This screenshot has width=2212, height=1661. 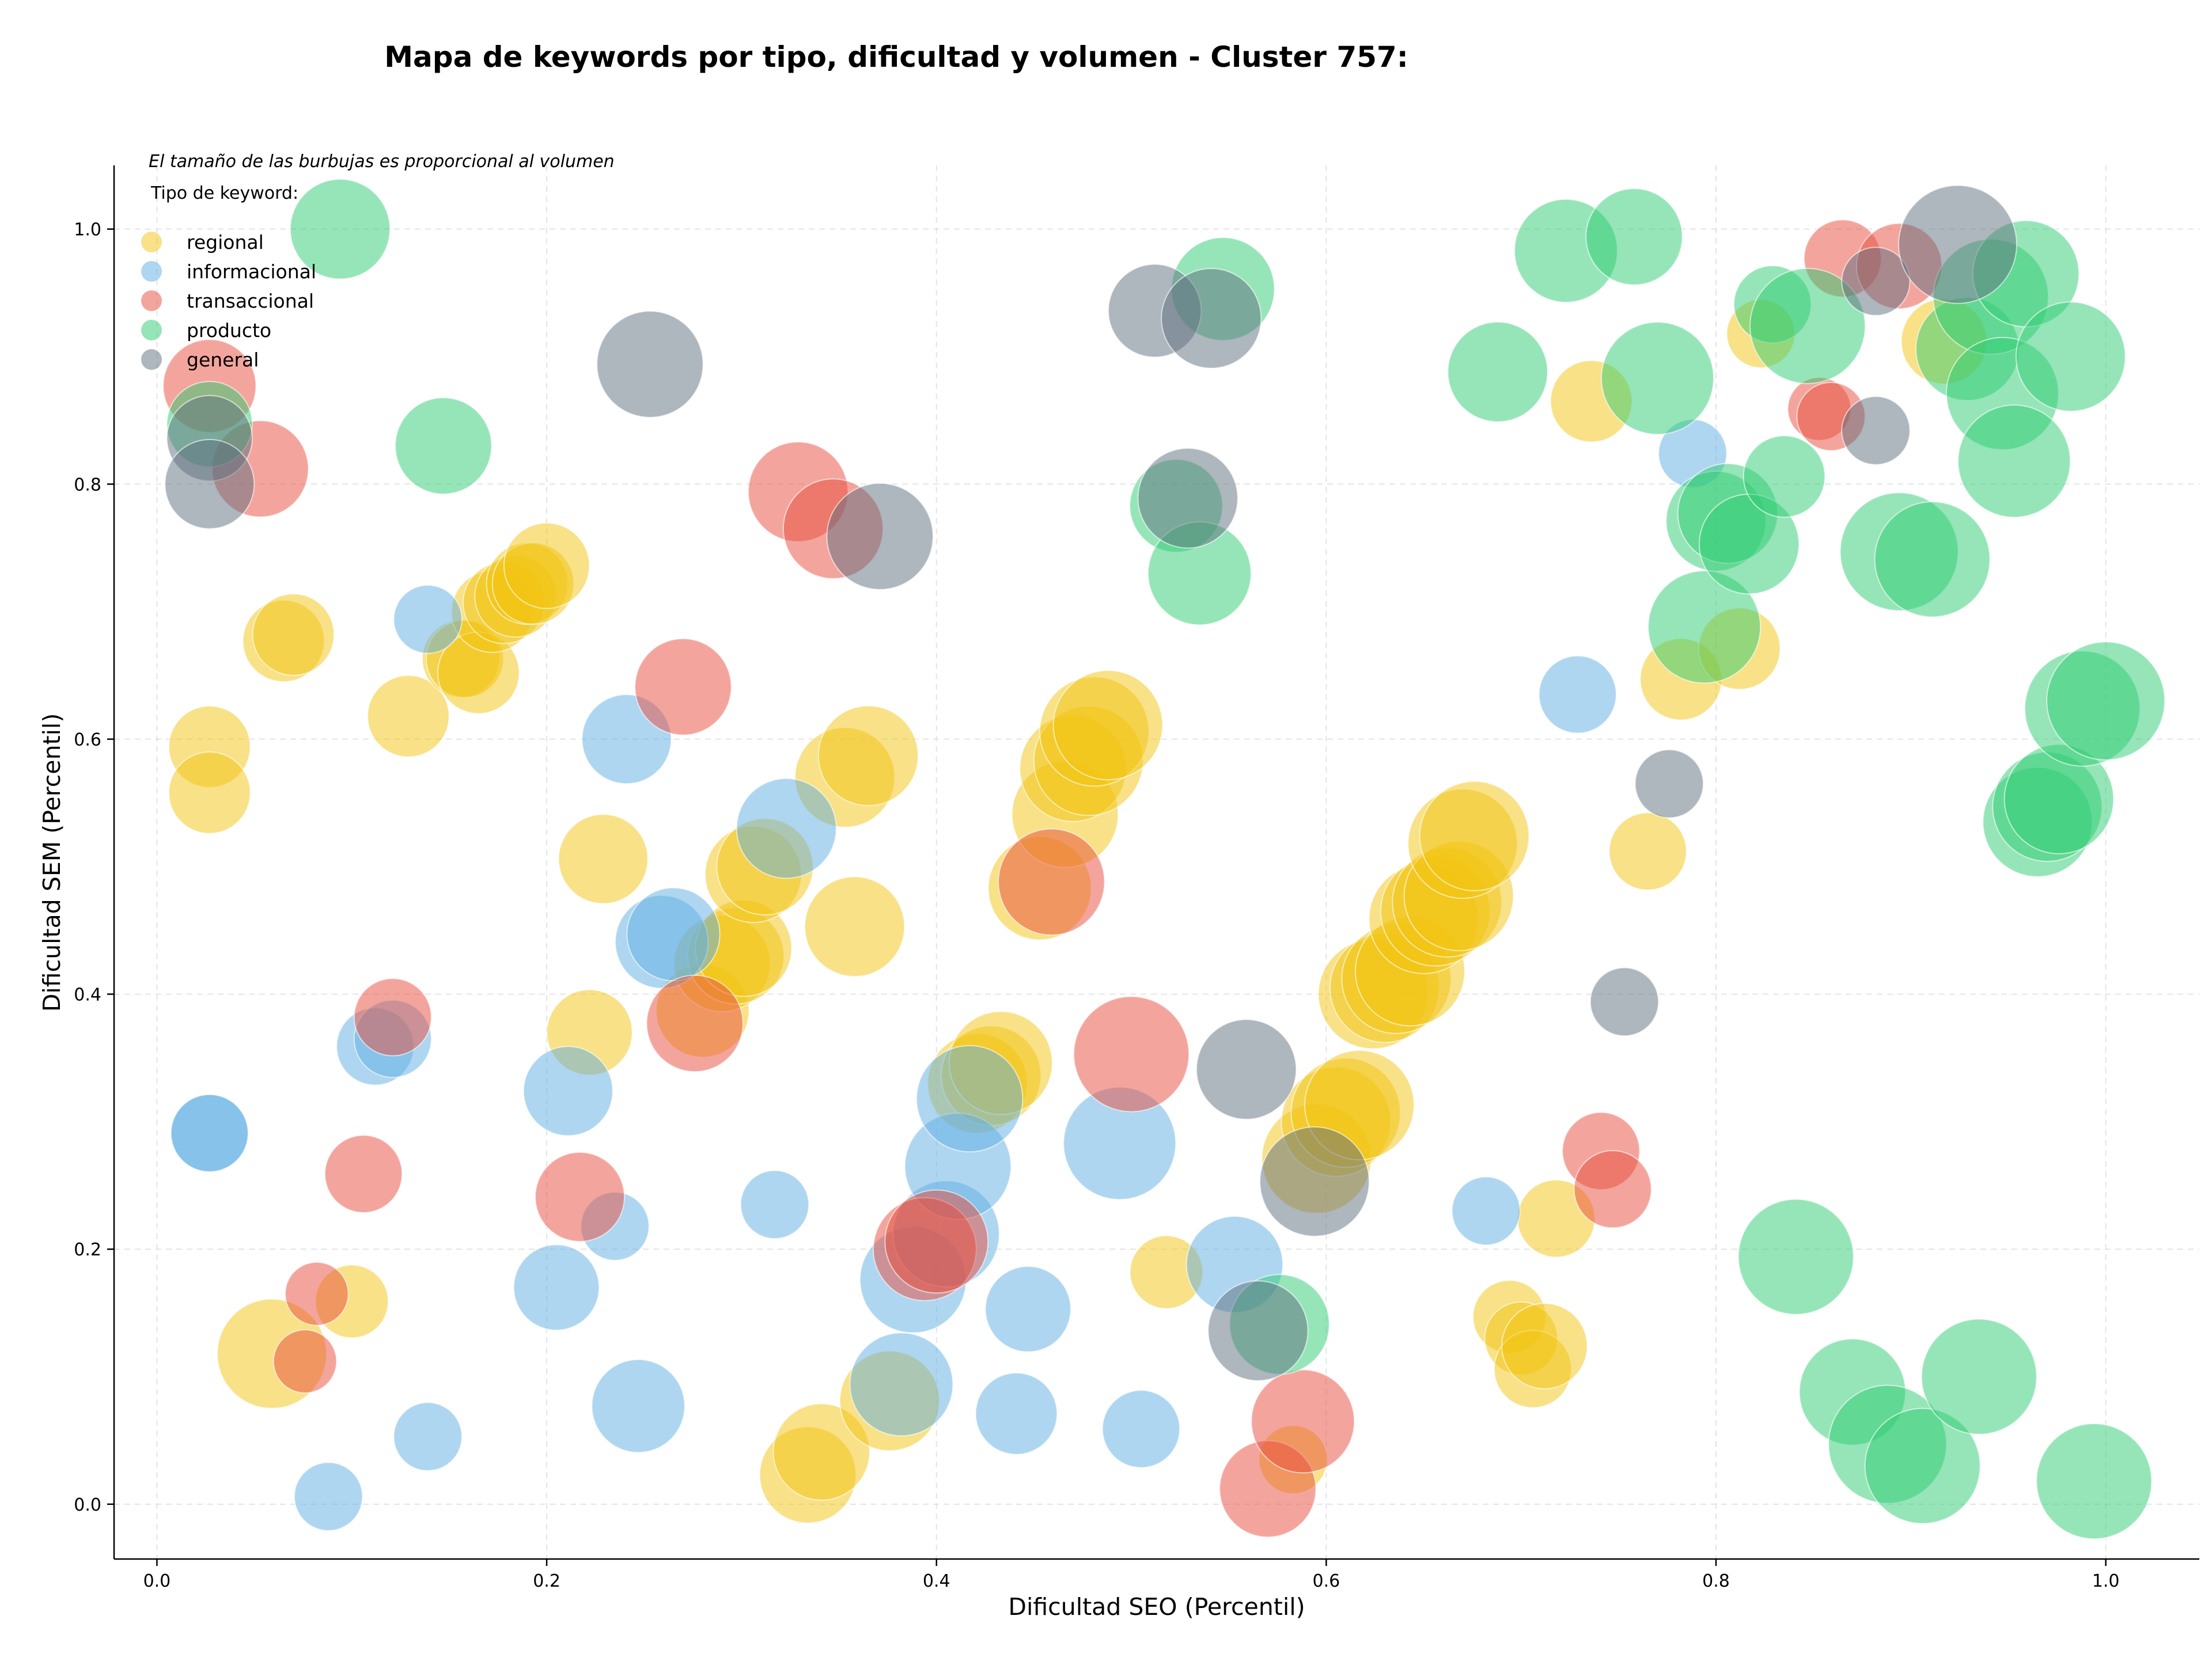 What do you see at coordinates (151, 359) in the screenshot?
I see `legend-marker-general` at bounding box center [151, 359].